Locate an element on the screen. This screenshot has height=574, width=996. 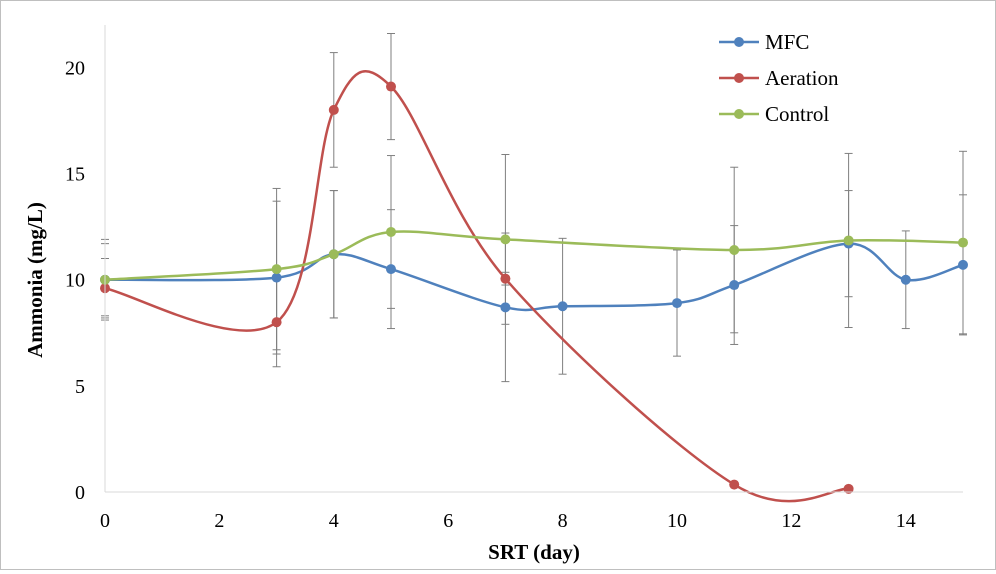
mfc-legend-label: MFC is located at coordinates (787, 42).